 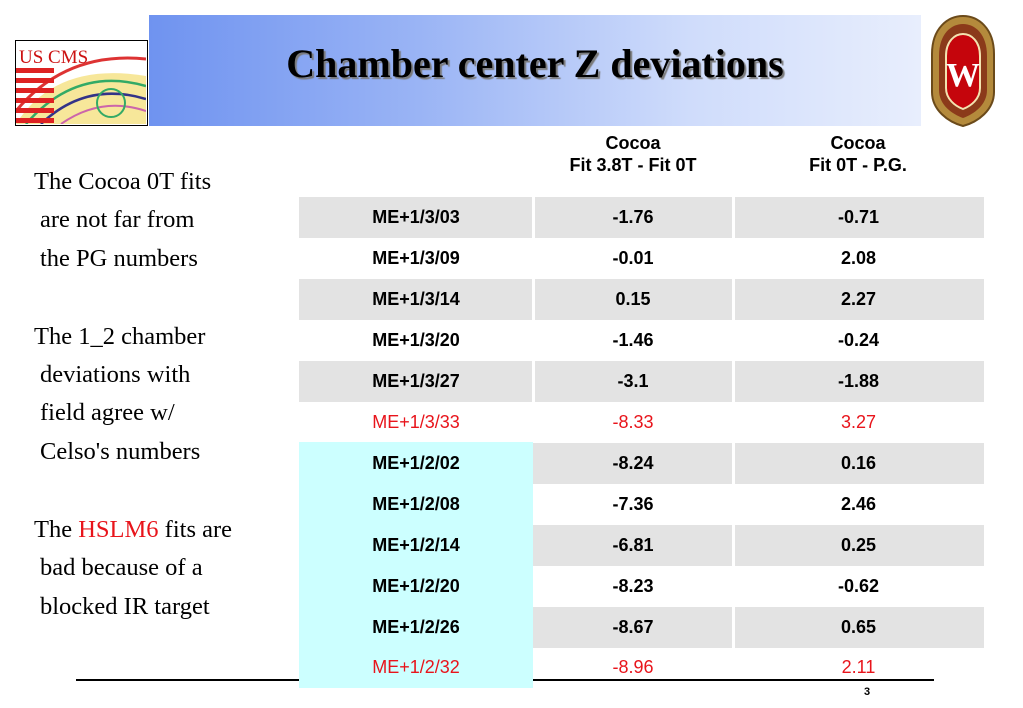 What do you see at coordinates (633, 258) in the screenshot?
I see `fit-diff-cell: -0.01` at bounding box center [633, 258].